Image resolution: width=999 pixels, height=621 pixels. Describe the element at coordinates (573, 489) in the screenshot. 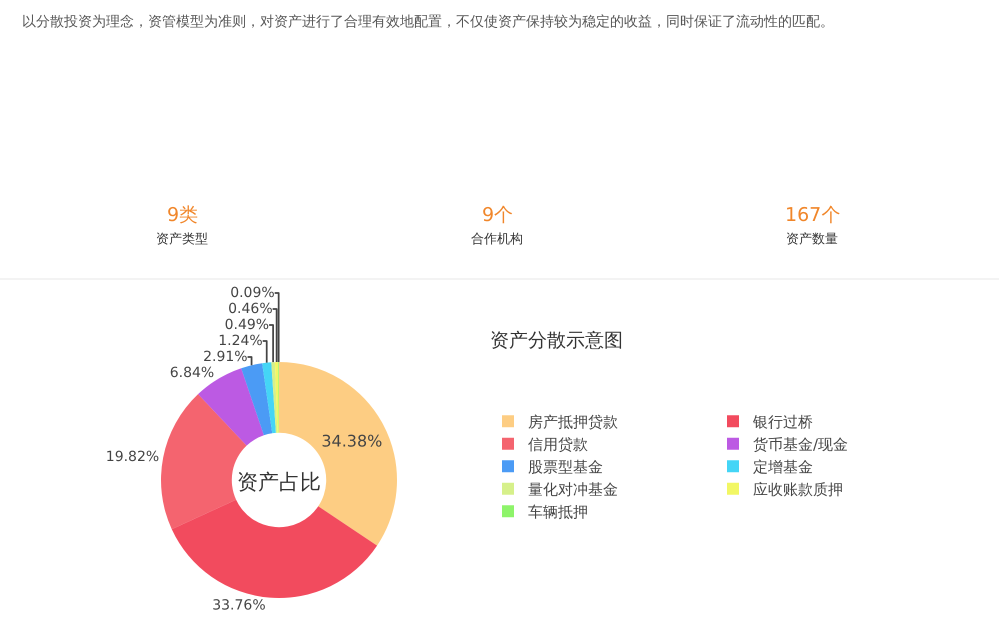

I see `legend-label: 量化对冲基金` at that location.